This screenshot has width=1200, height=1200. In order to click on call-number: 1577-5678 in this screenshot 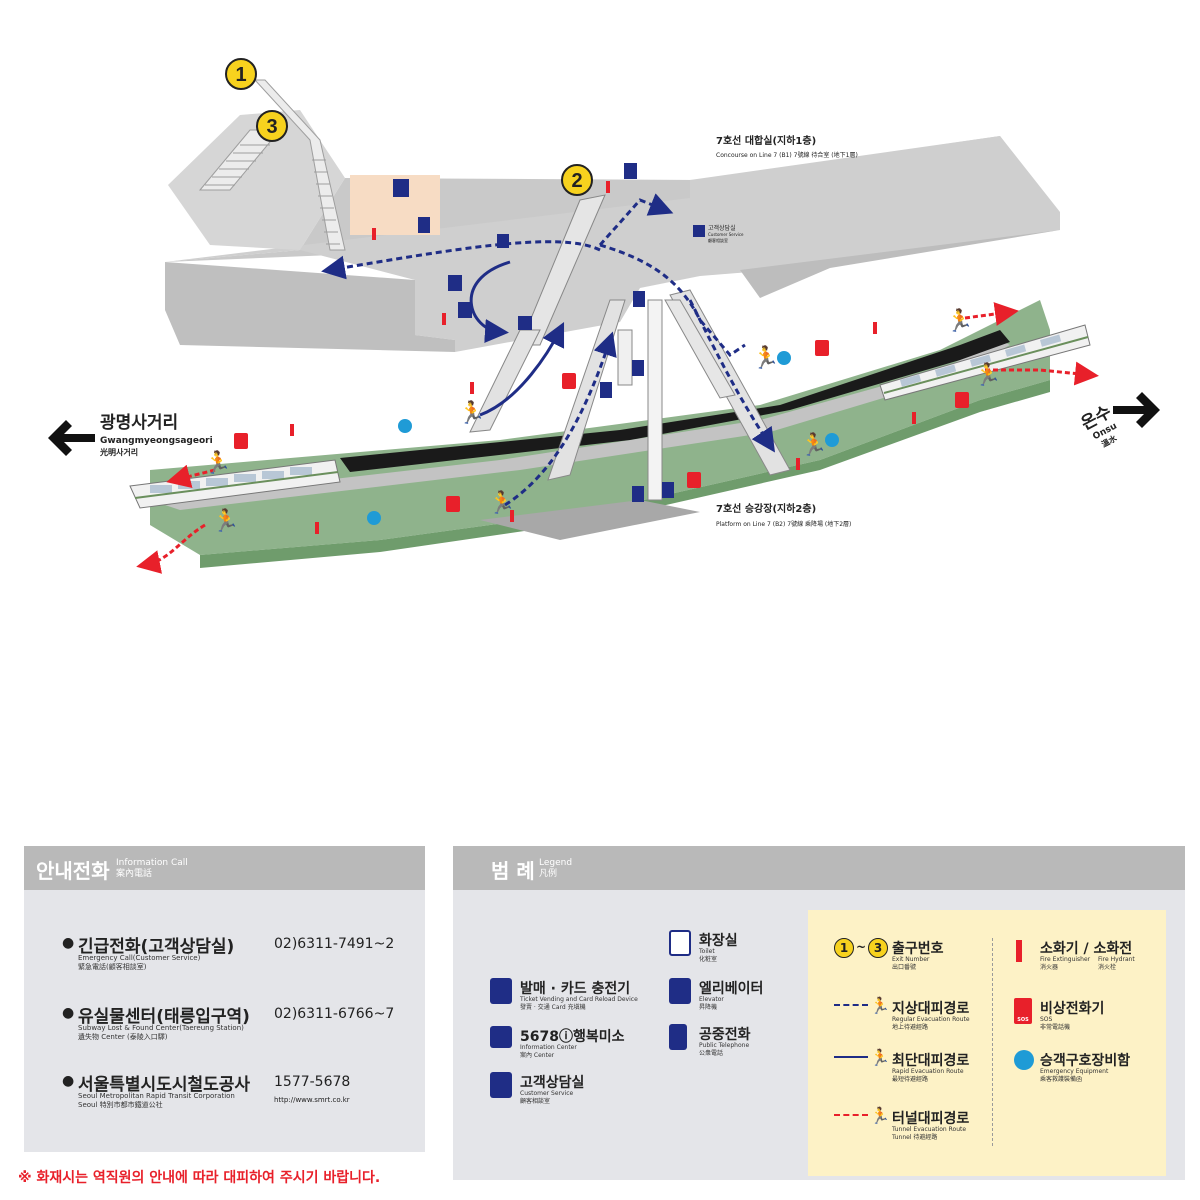, I will do `click(312, 1082)`.